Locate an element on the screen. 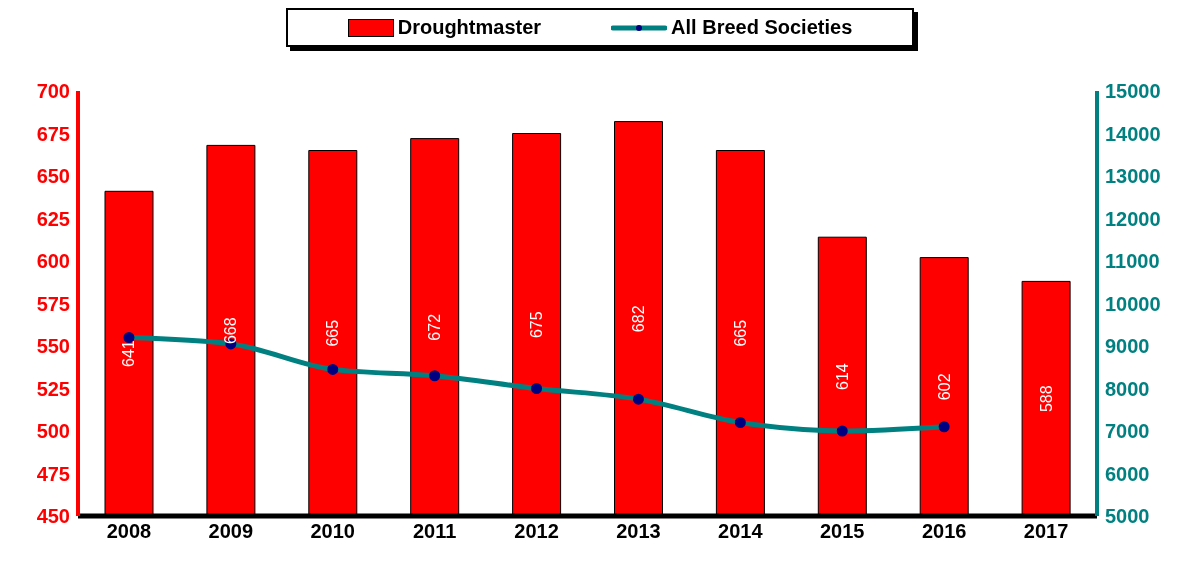  y2-tick-label: 6000 is located at coordinates (1127, 473).